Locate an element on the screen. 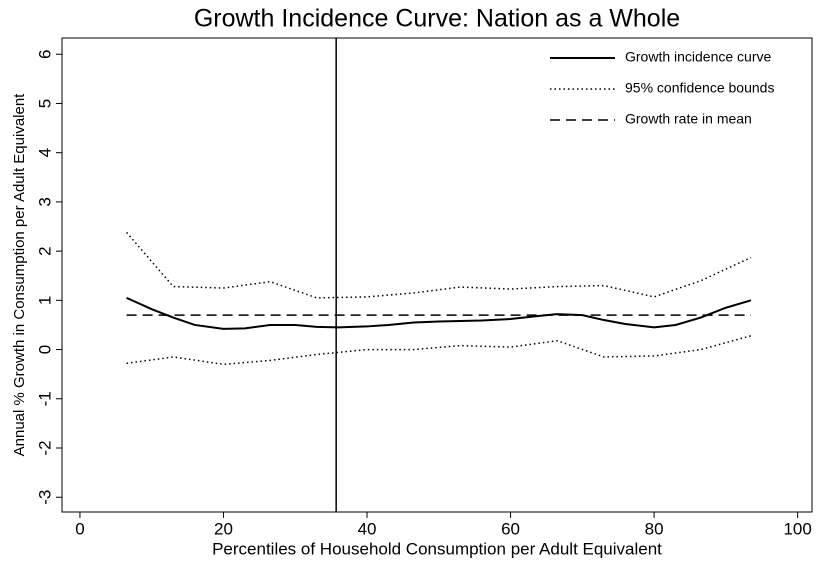  y-tick-label: 3 is located at coordinates (44, 201).